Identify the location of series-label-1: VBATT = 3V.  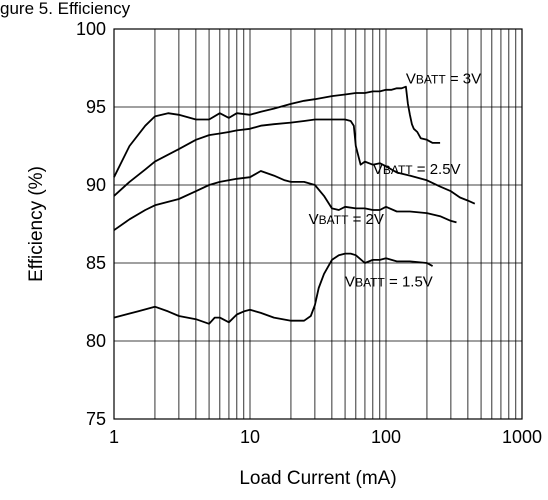
(443, 79).